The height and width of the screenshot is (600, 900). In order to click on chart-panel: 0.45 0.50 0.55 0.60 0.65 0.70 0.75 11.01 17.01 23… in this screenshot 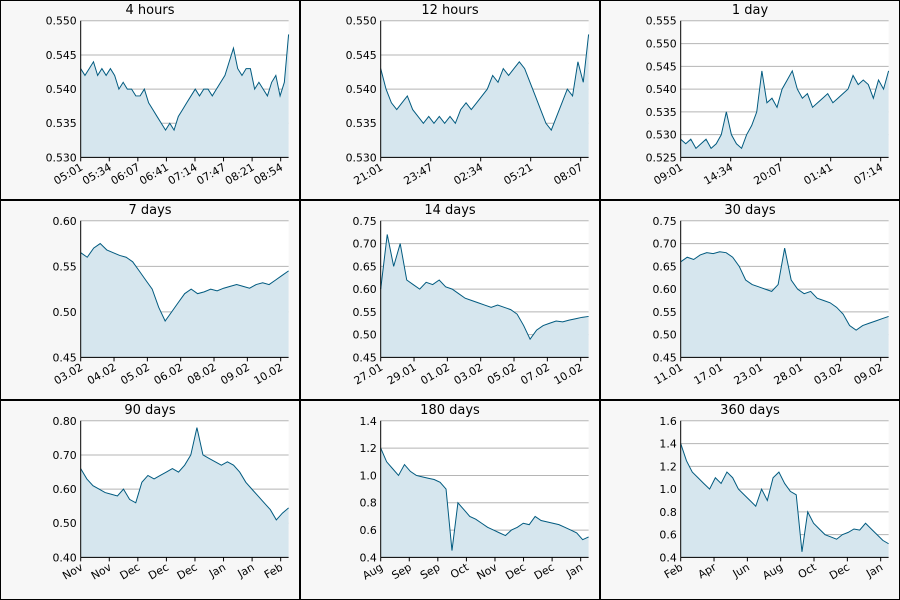, I will do `click(750, 300)`.